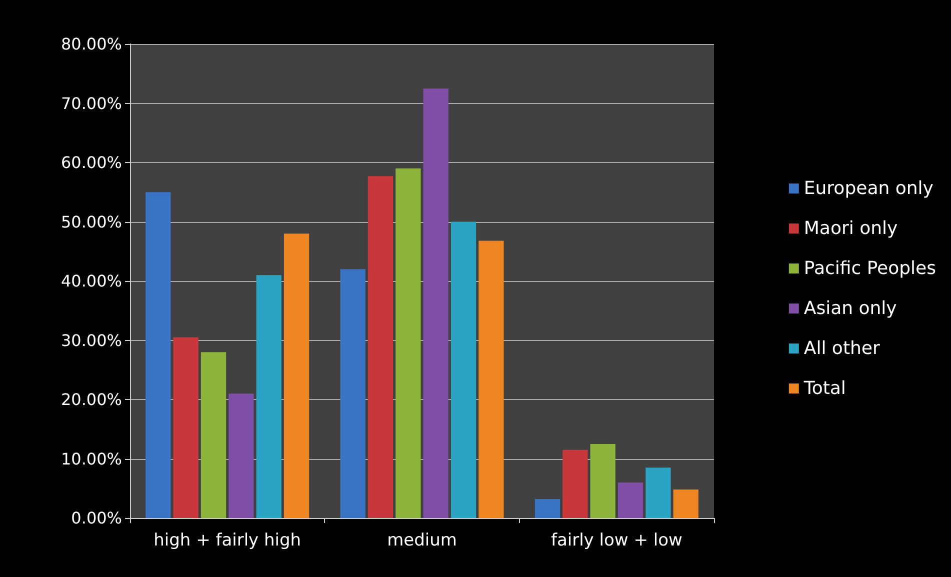 Image resolution: width=951 pixels, height=577 pixels. I want to click on y-tick-label: 10.00%, so click(91, 458).